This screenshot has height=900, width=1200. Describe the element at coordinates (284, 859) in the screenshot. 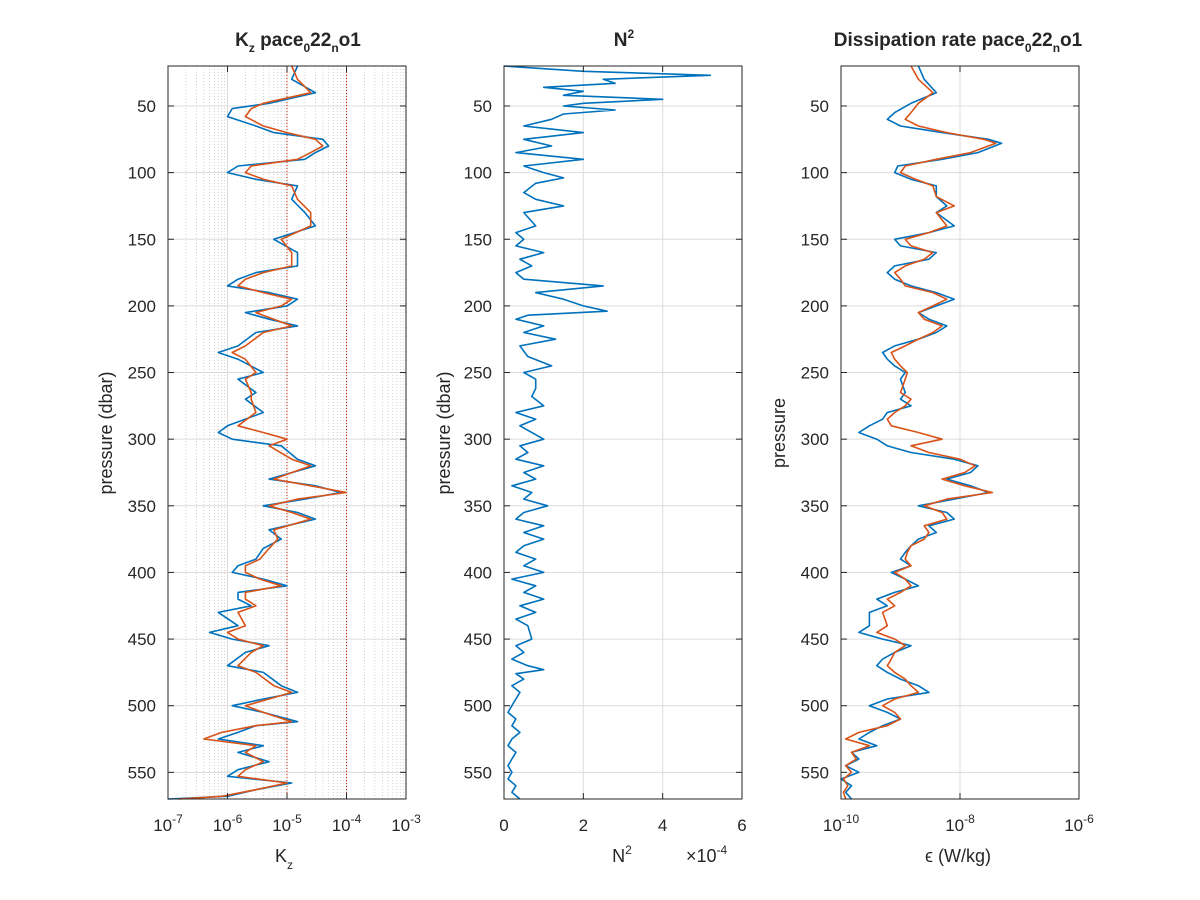

I see `panel-kz-x-label: Kz` at that location.